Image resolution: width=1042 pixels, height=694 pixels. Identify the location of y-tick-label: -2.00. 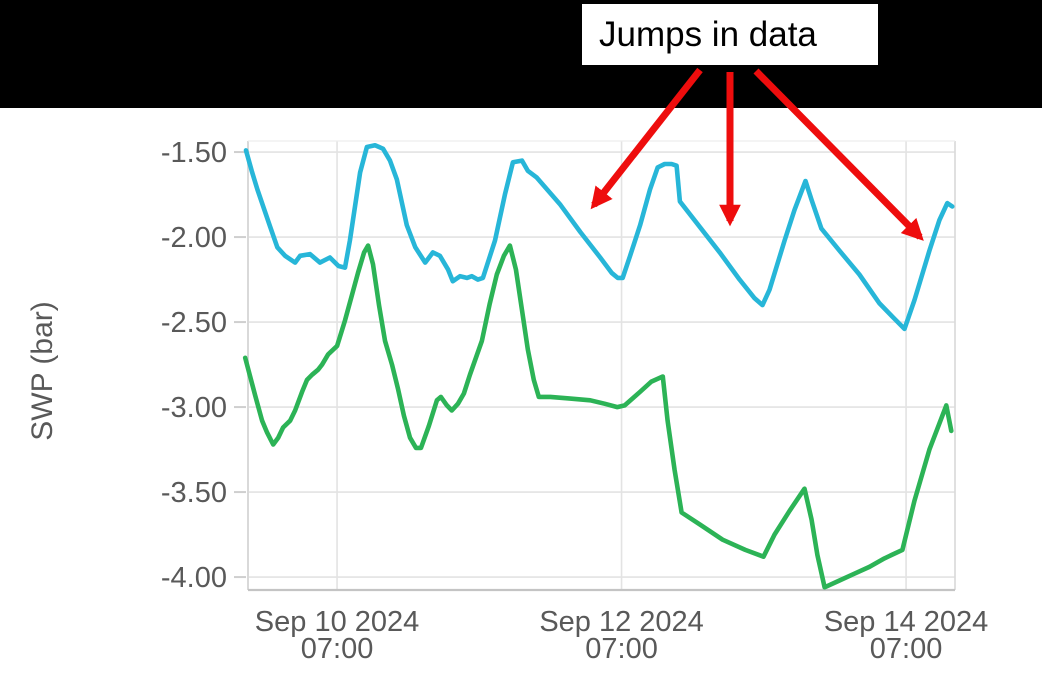
(194, 238).